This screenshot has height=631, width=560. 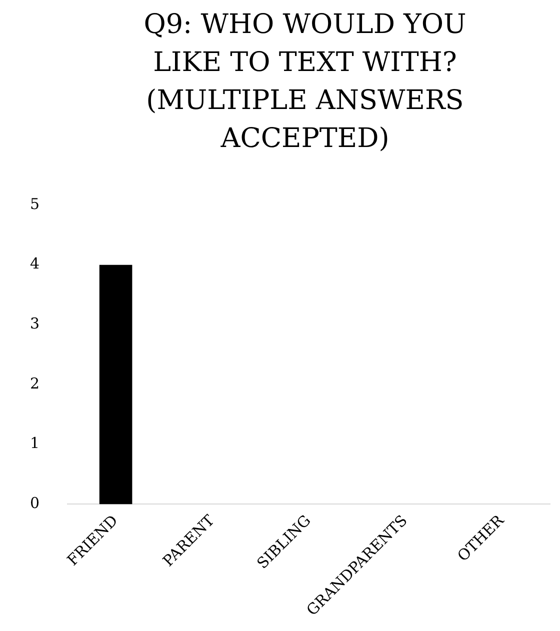 What do you see at coordinates (35, 503) in the screenshot?
I see `y-tick-label: 0` at bounding box center [35, 503].